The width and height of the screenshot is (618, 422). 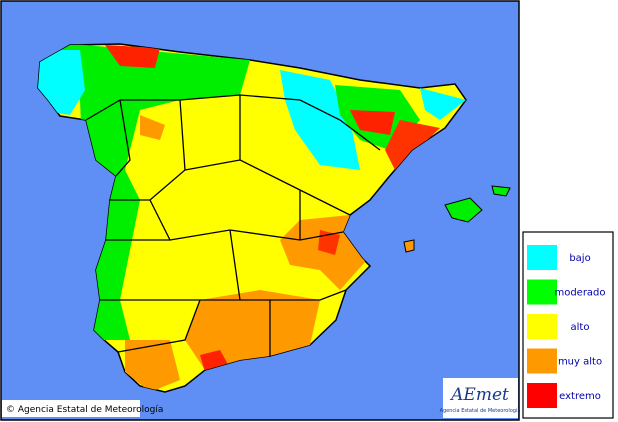 What do you see at coordinates (501, 191) in the screenshot?
I see `menorca` at bounding box center [501, 191].